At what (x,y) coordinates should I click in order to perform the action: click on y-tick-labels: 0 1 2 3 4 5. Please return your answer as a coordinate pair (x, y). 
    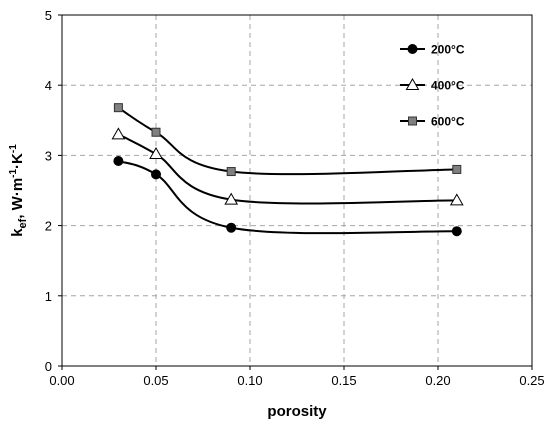
    Looking at the image, I should click on (48, 191).